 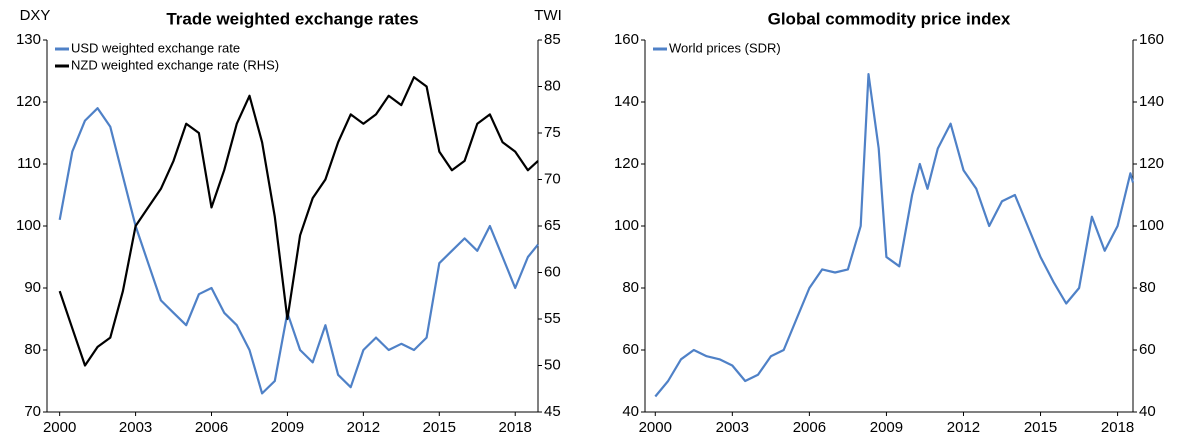 What do you see at coordinates (552, 132) in the screenshot?
I see `y2-tick-label: 75` at bounding box center [552, 132].